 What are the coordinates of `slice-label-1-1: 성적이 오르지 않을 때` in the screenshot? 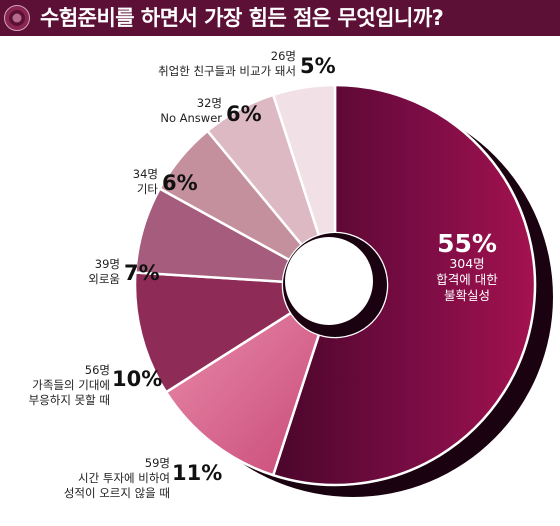 It's located at (117, 493).